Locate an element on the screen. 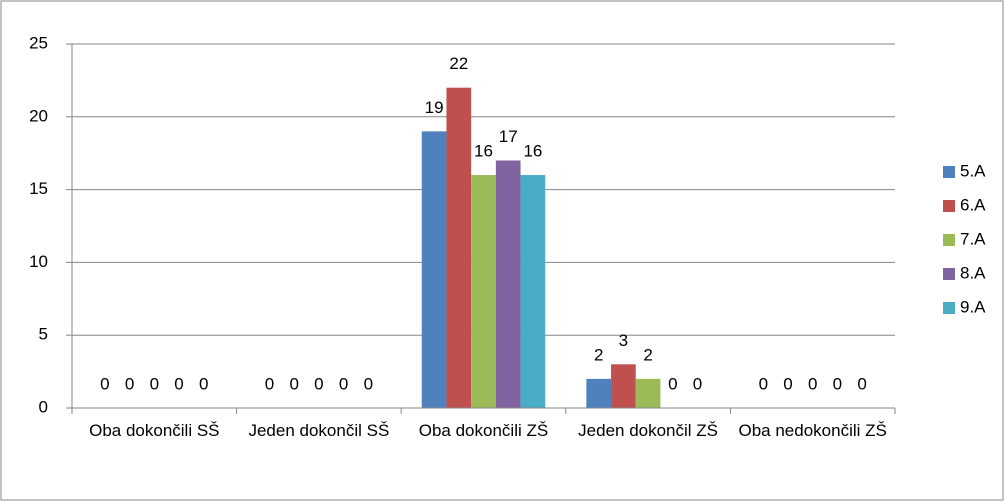 This screenshot has width=1005, height=502. y-tick-label: 25 is located at coordinates (38, 42).